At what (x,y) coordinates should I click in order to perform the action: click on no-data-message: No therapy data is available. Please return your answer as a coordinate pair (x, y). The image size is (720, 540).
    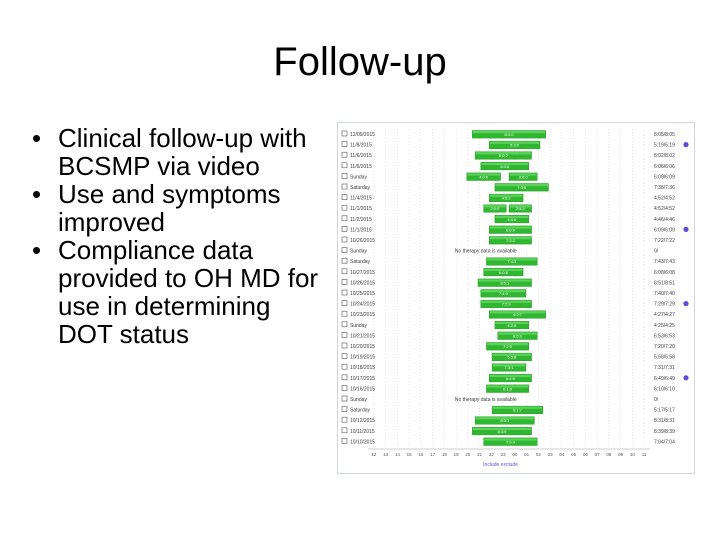
    Looking at the image, I should click on (486, 400).